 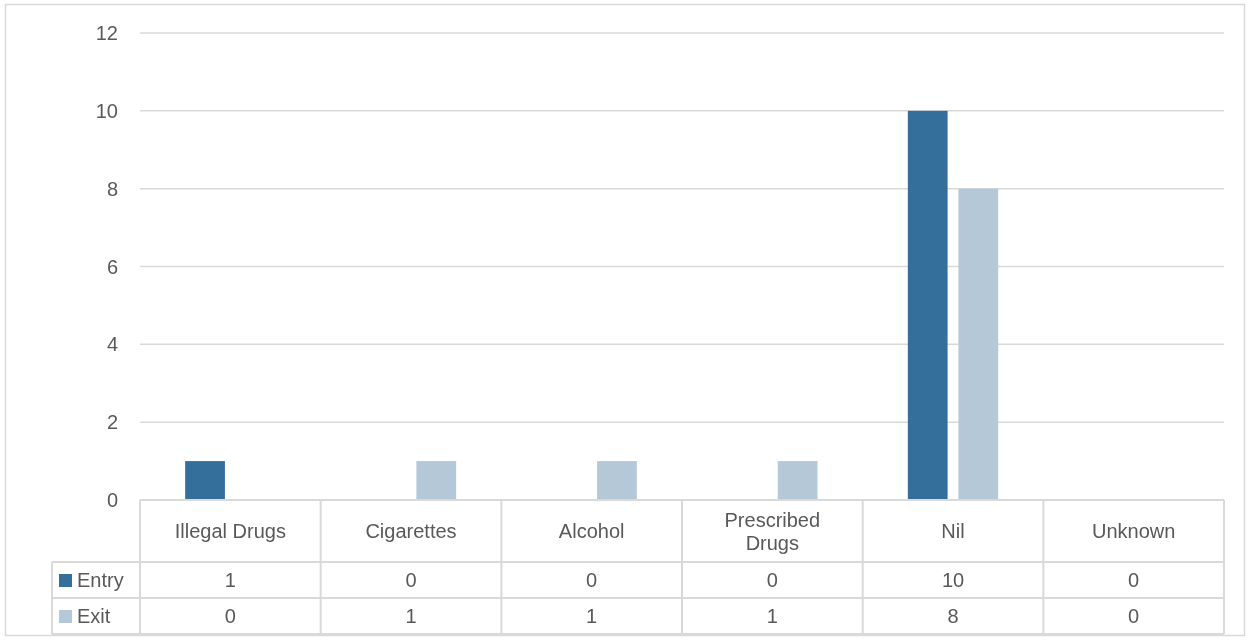 I want to click on data-label: 8, so click(x=953, y=616).